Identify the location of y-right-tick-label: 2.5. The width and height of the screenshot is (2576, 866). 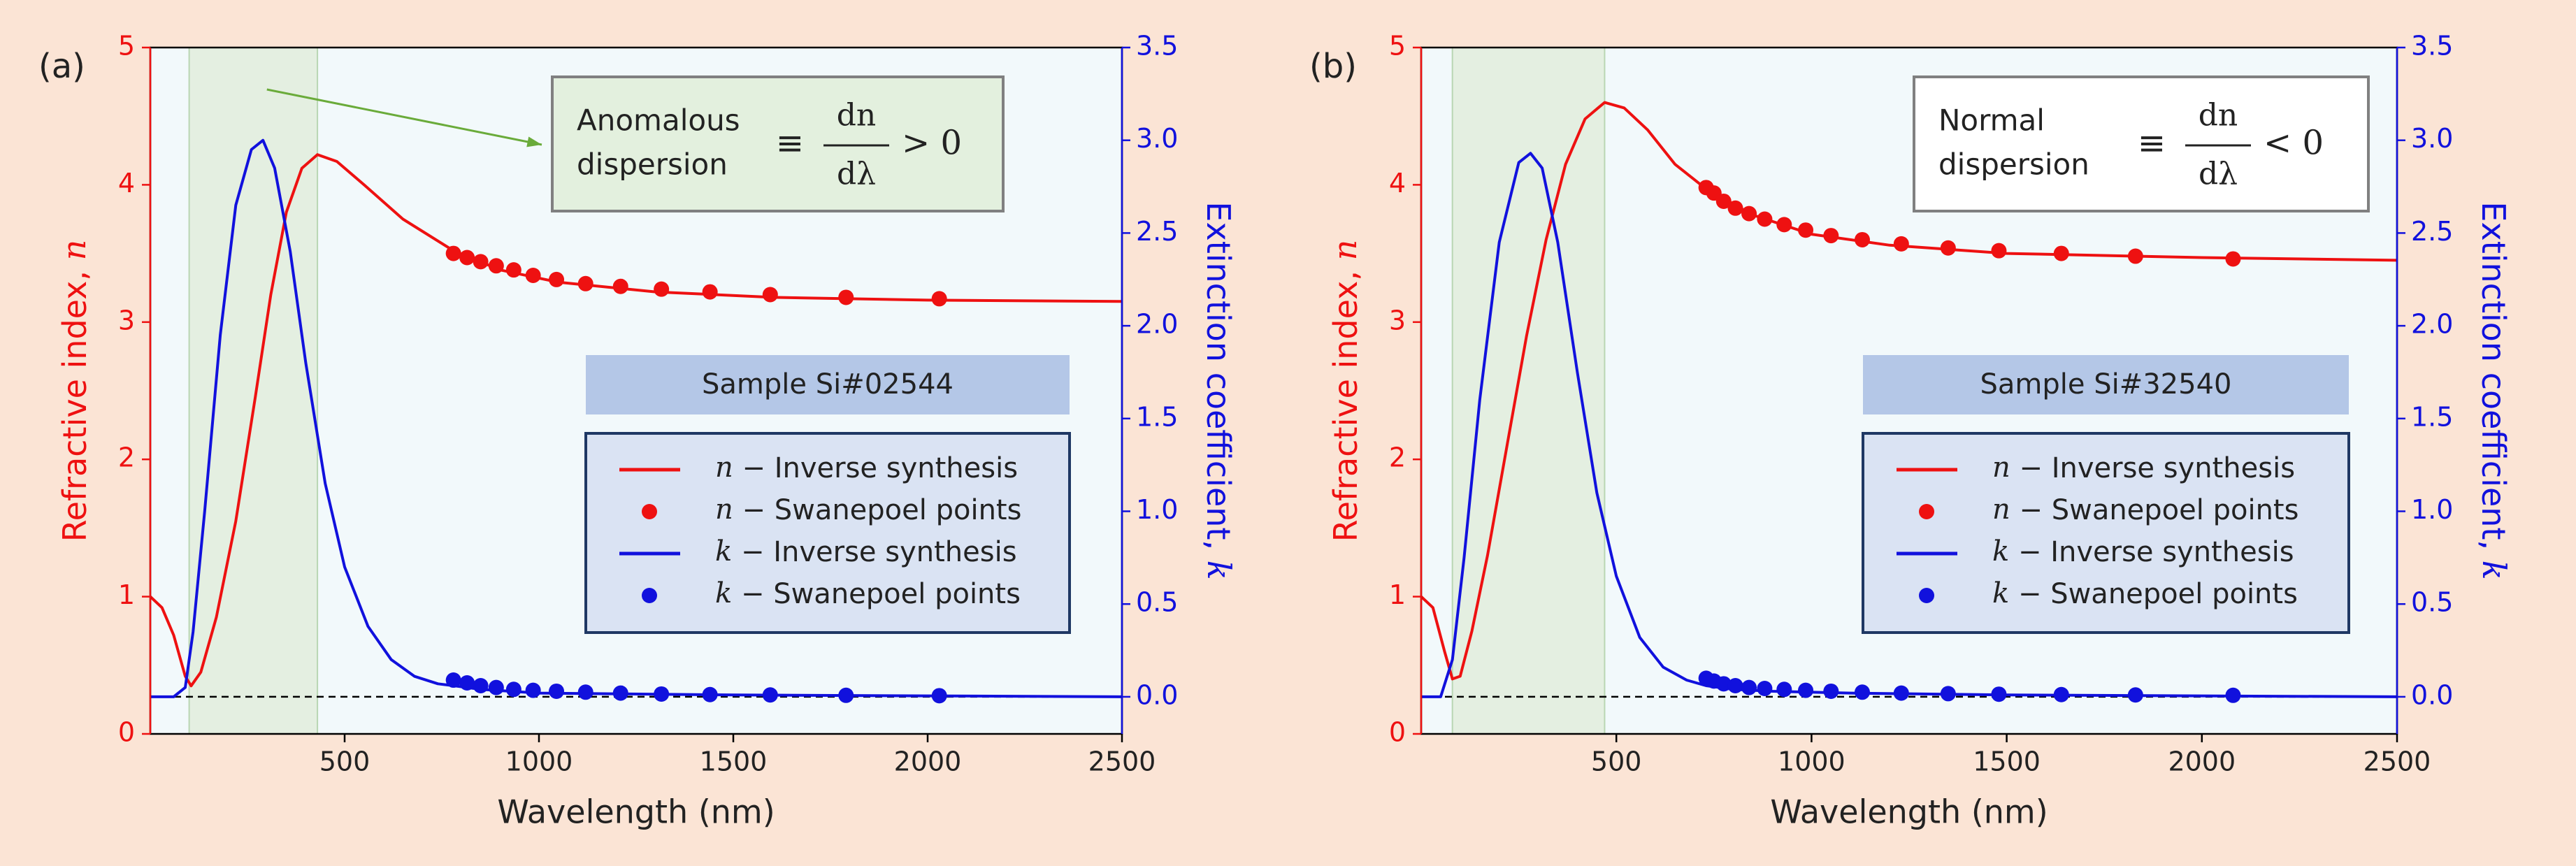
(2432, 231).